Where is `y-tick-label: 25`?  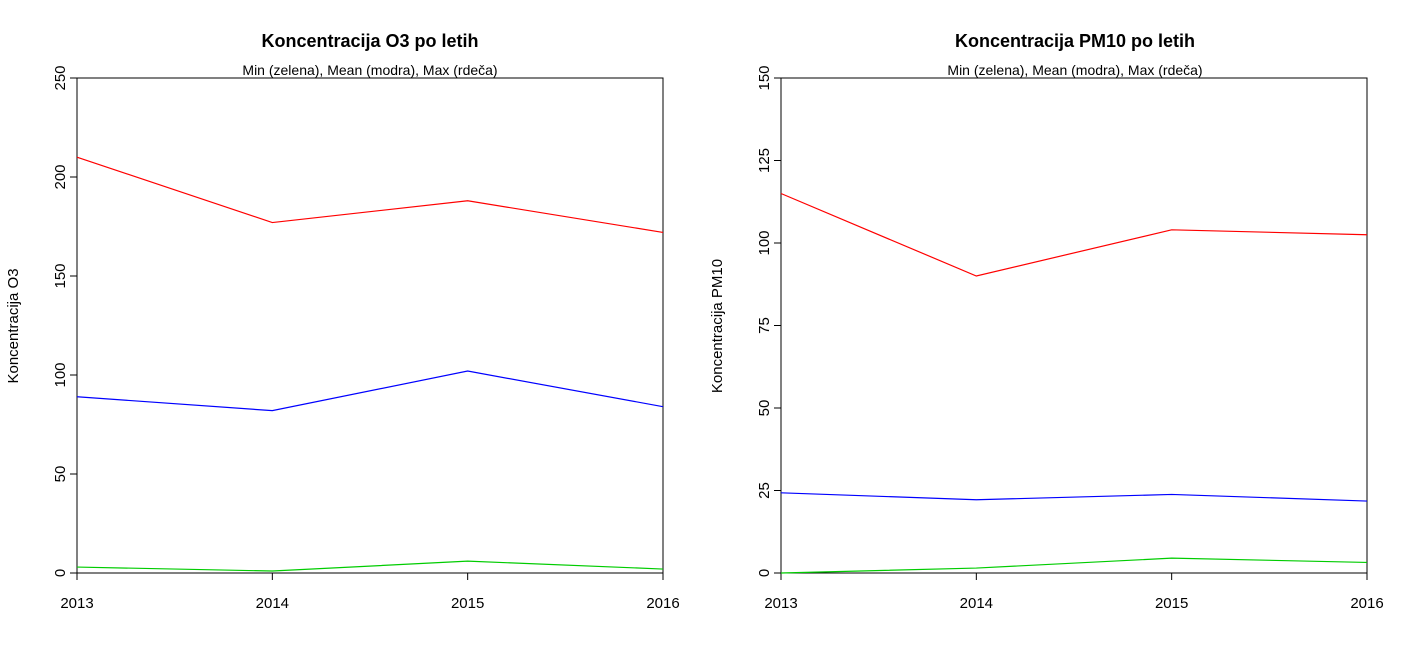
y-tick-label: 25 is located at coordinates (764, 490).